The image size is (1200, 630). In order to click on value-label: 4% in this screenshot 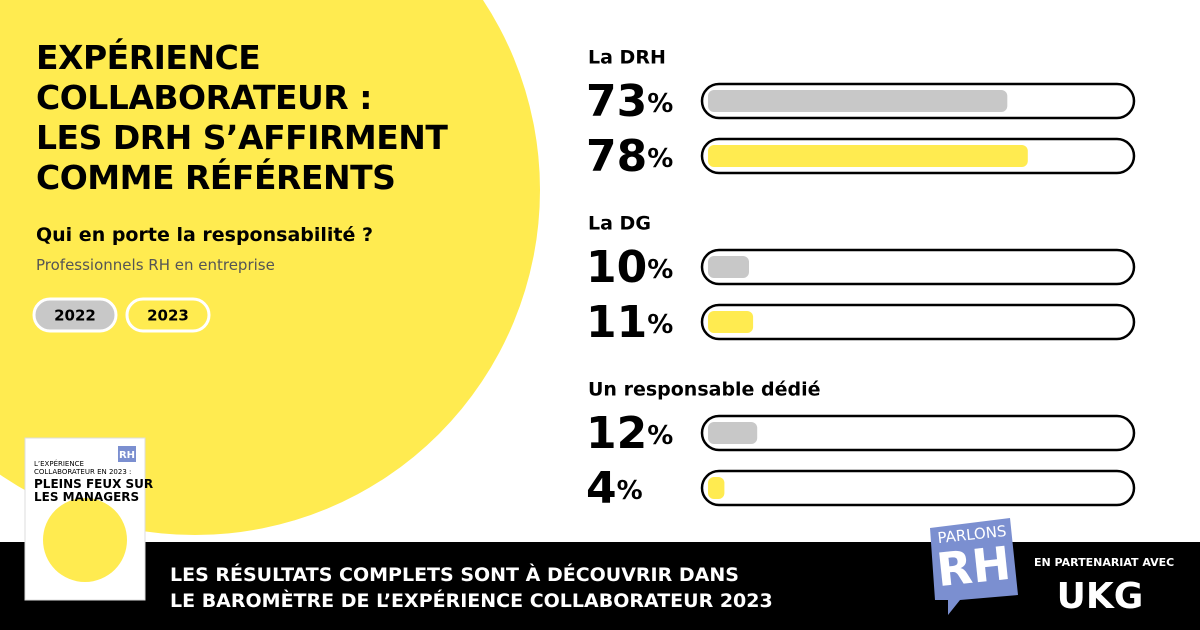, I will do `click(614, 488)`.